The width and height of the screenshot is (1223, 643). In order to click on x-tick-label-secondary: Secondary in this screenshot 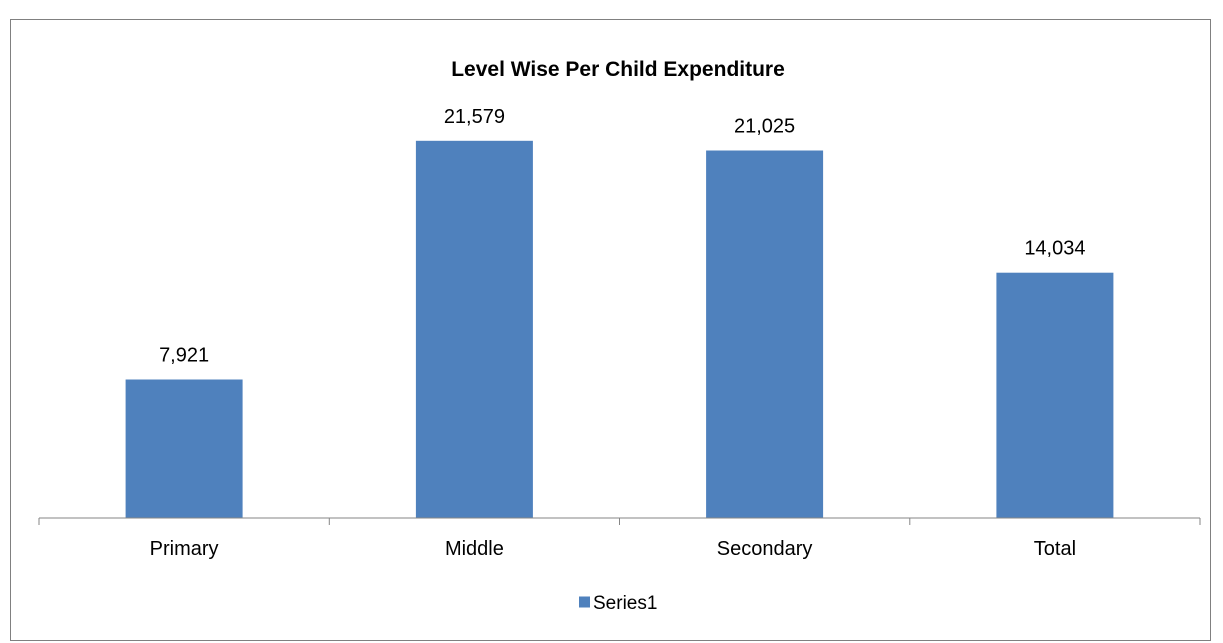, I will do `click(765, 549)`.